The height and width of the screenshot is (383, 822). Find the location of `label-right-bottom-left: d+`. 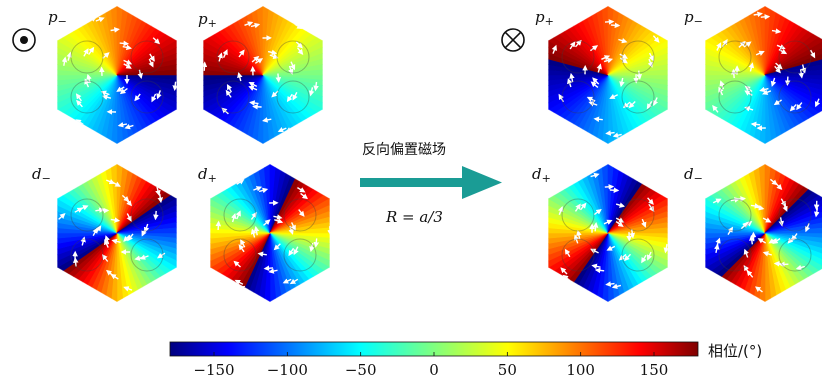

label-right-bottom-left: d+ is located at coordinates (541, 175).